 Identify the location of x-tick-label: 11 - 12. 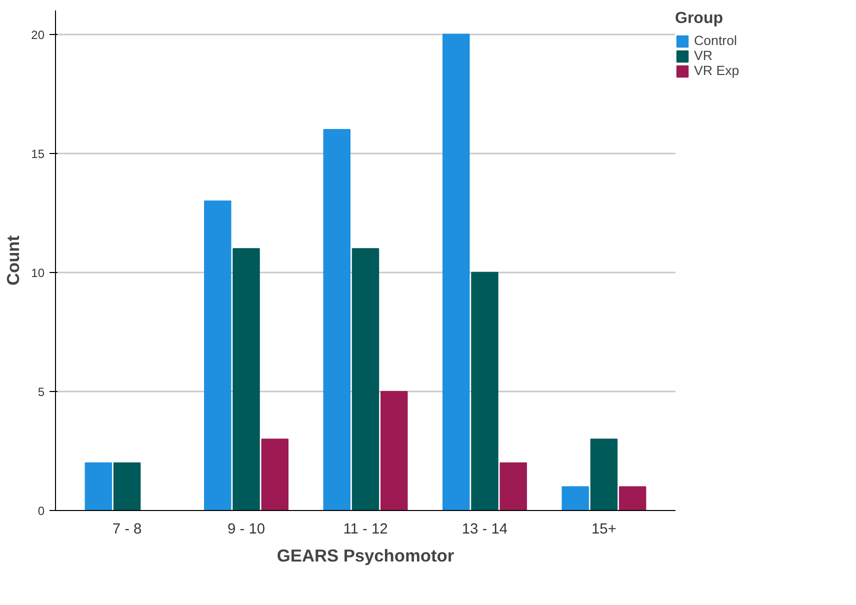
(365, 530).